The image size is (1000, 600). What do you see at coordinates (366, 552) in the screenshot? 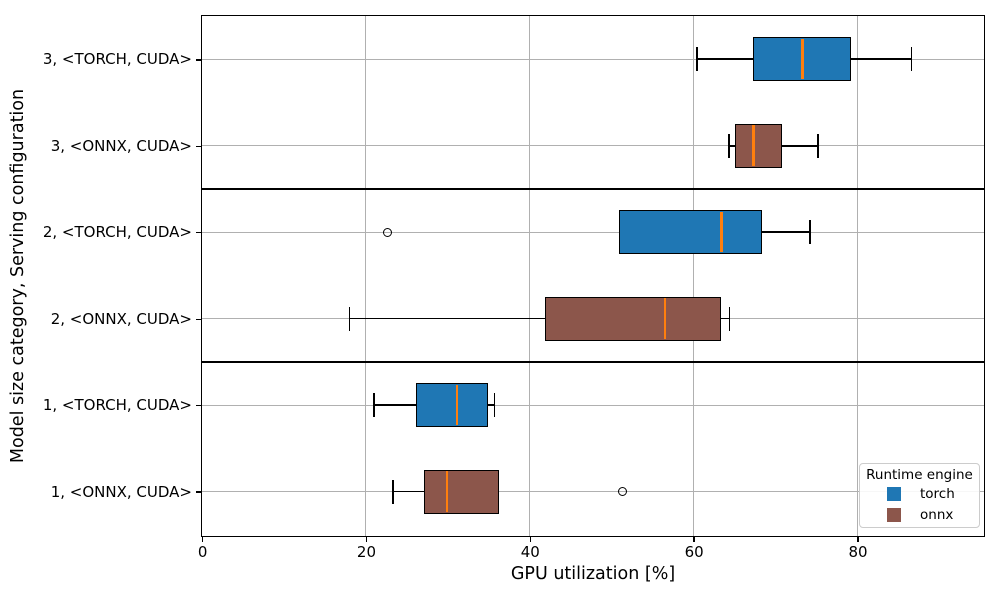
I see `x-tick-label: 20` at bounding box center [366, 552].